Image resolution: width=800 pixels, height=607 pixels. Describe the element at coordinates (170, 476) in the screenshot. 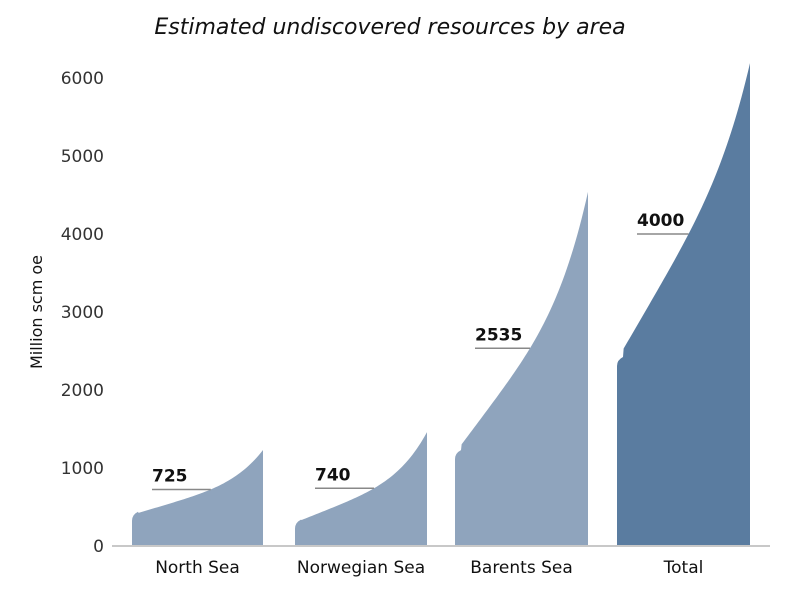

I see `expected-value-label: 725` at that location.